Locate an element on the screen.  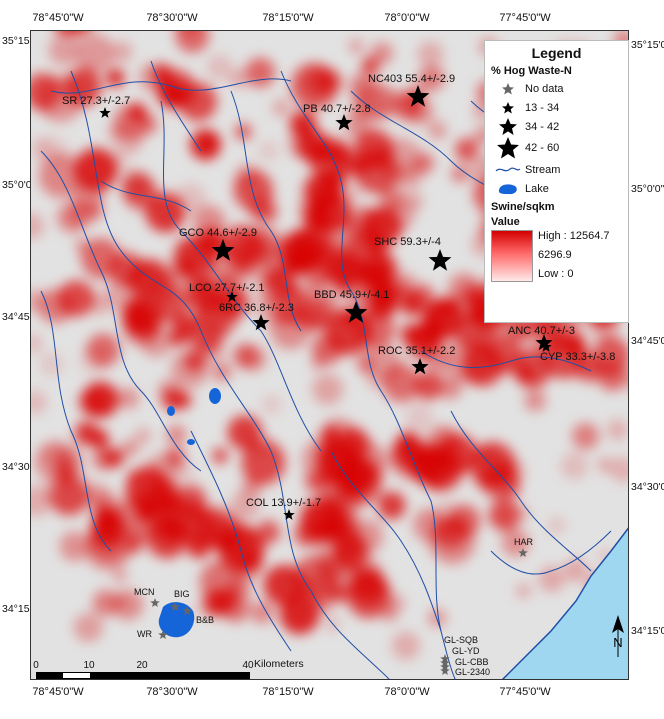
scale-tick: 0 is located at coordinates (36, 665).